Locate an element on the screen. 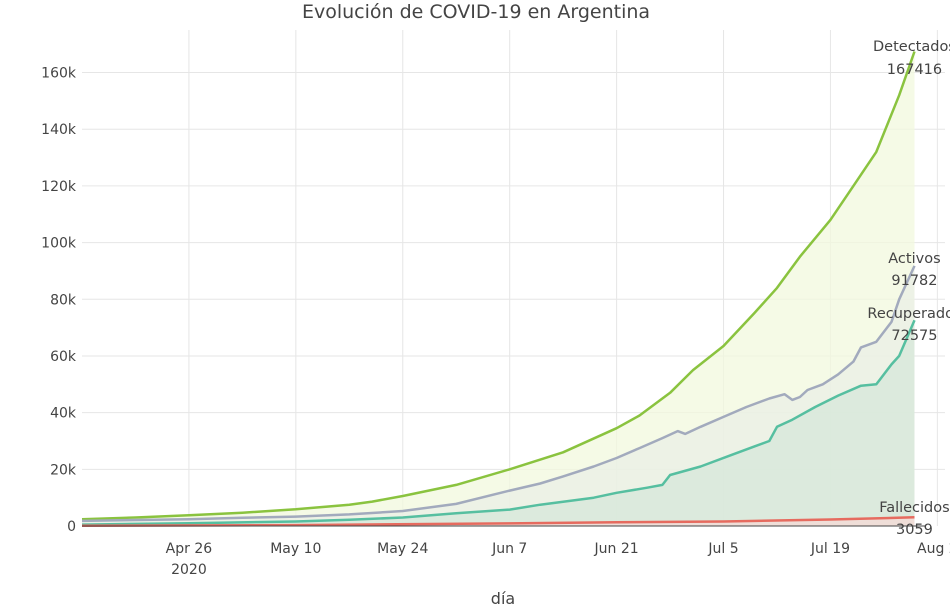  x-tick-label: May 24 is located at coordinates (402, 549).